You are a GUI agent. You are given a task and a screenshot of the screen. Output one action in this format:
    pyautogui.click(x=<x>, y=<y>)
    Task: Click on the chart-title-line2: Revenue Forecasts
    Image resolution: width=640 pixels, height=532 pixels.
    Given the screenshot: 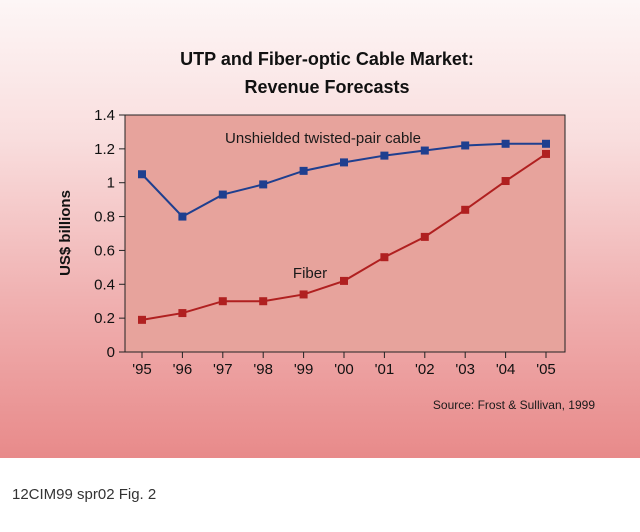 What is the action you would take?
    pyautogui.click(x=326, y=87)
    